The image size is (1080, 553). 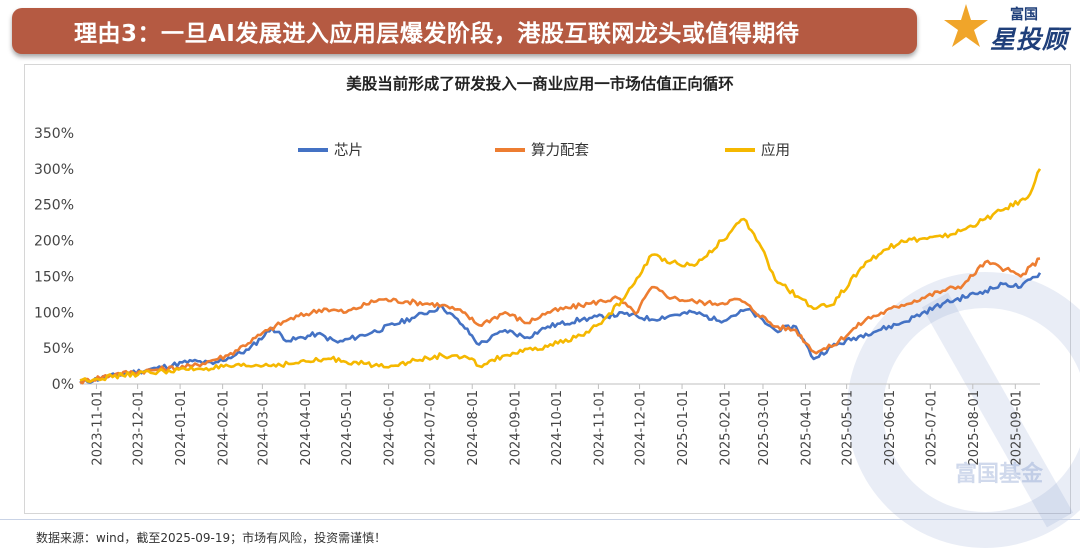 I want to click on logo-small-text: 富国, so click(x=1024, y=15).